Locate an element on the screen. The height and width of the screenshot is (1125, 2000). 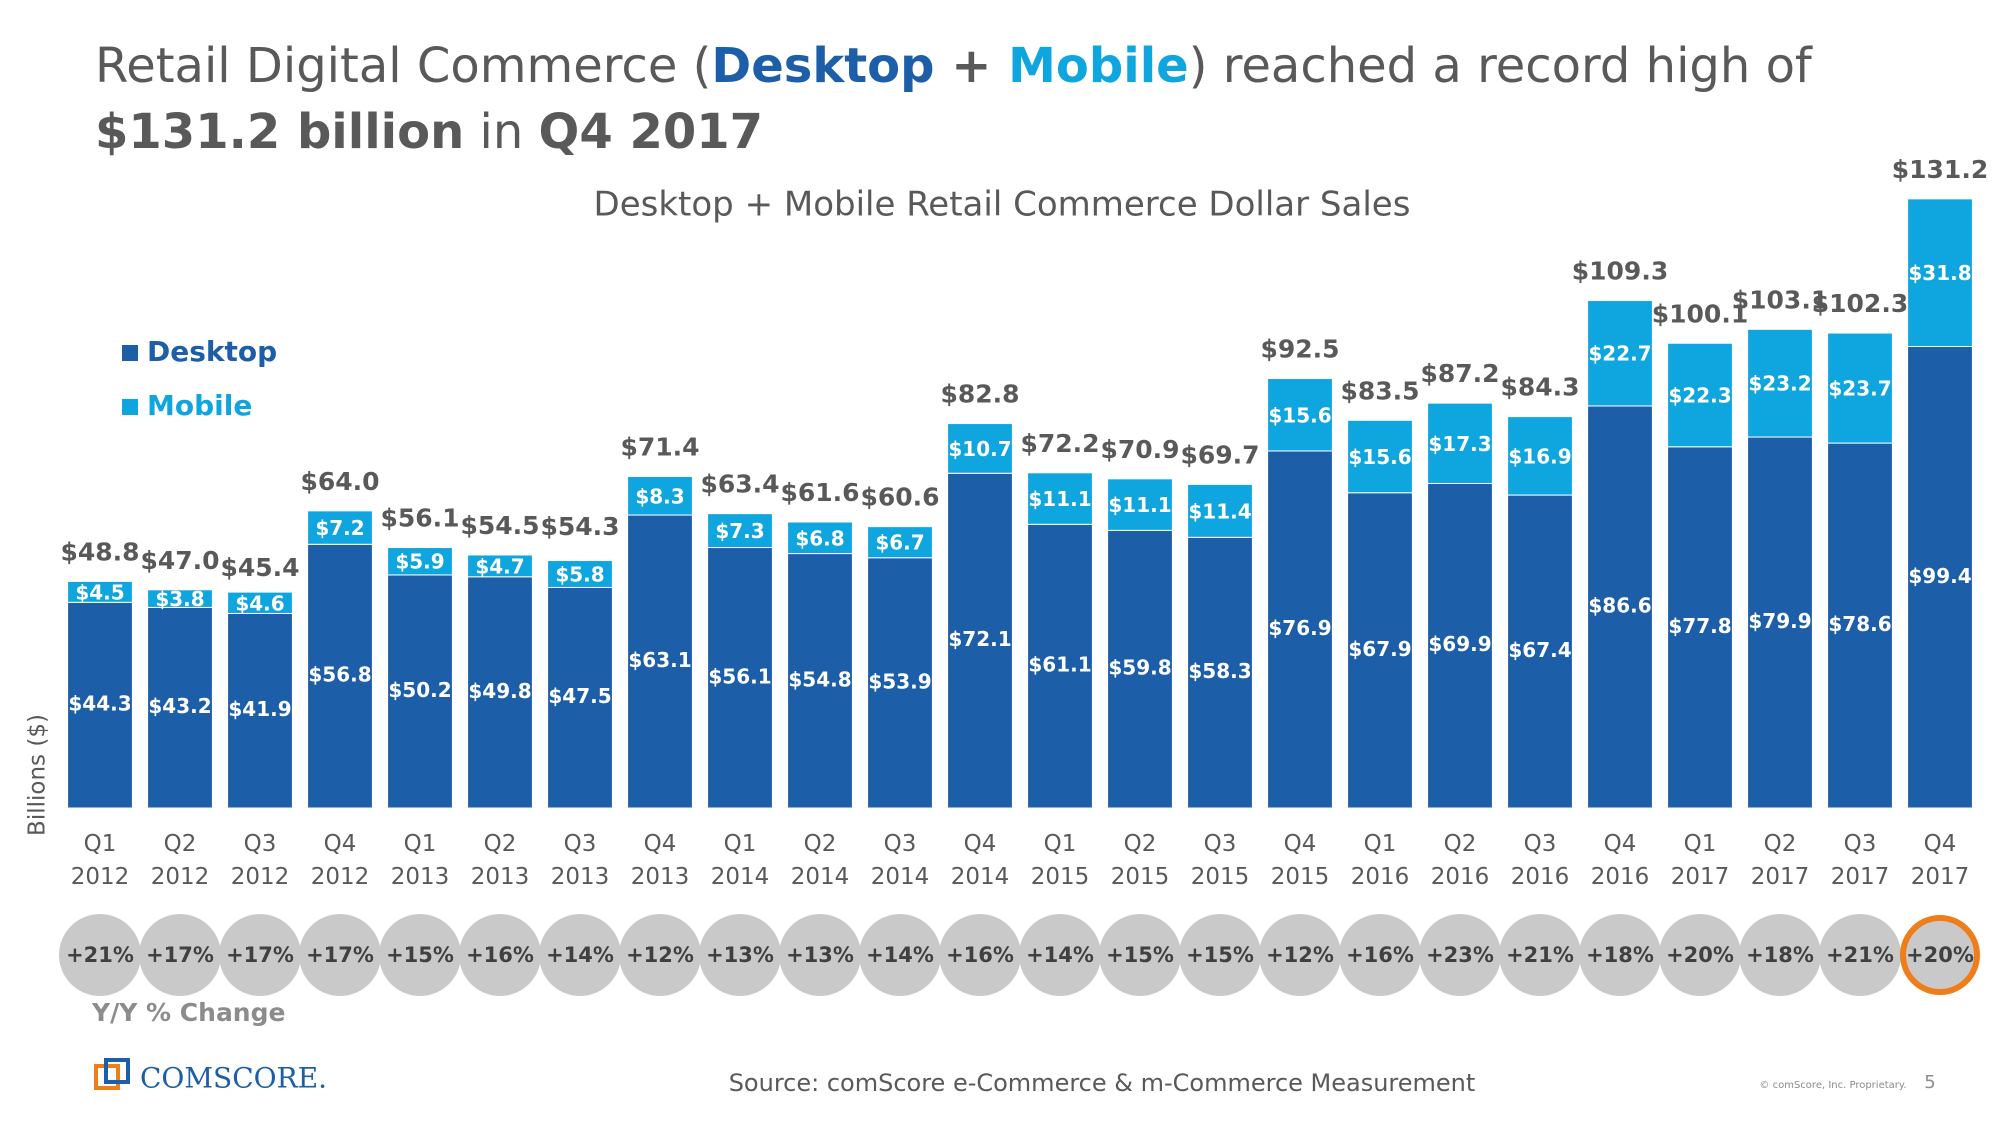
x-tick-label: Q4 2015 is located at coordinates (1300, 860).